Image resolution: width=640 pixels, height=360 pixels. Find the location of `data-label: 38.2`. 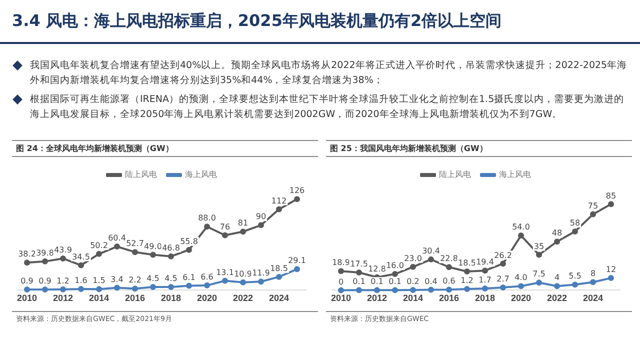

data-label: 38.2 is located at coordinates (27, 254).